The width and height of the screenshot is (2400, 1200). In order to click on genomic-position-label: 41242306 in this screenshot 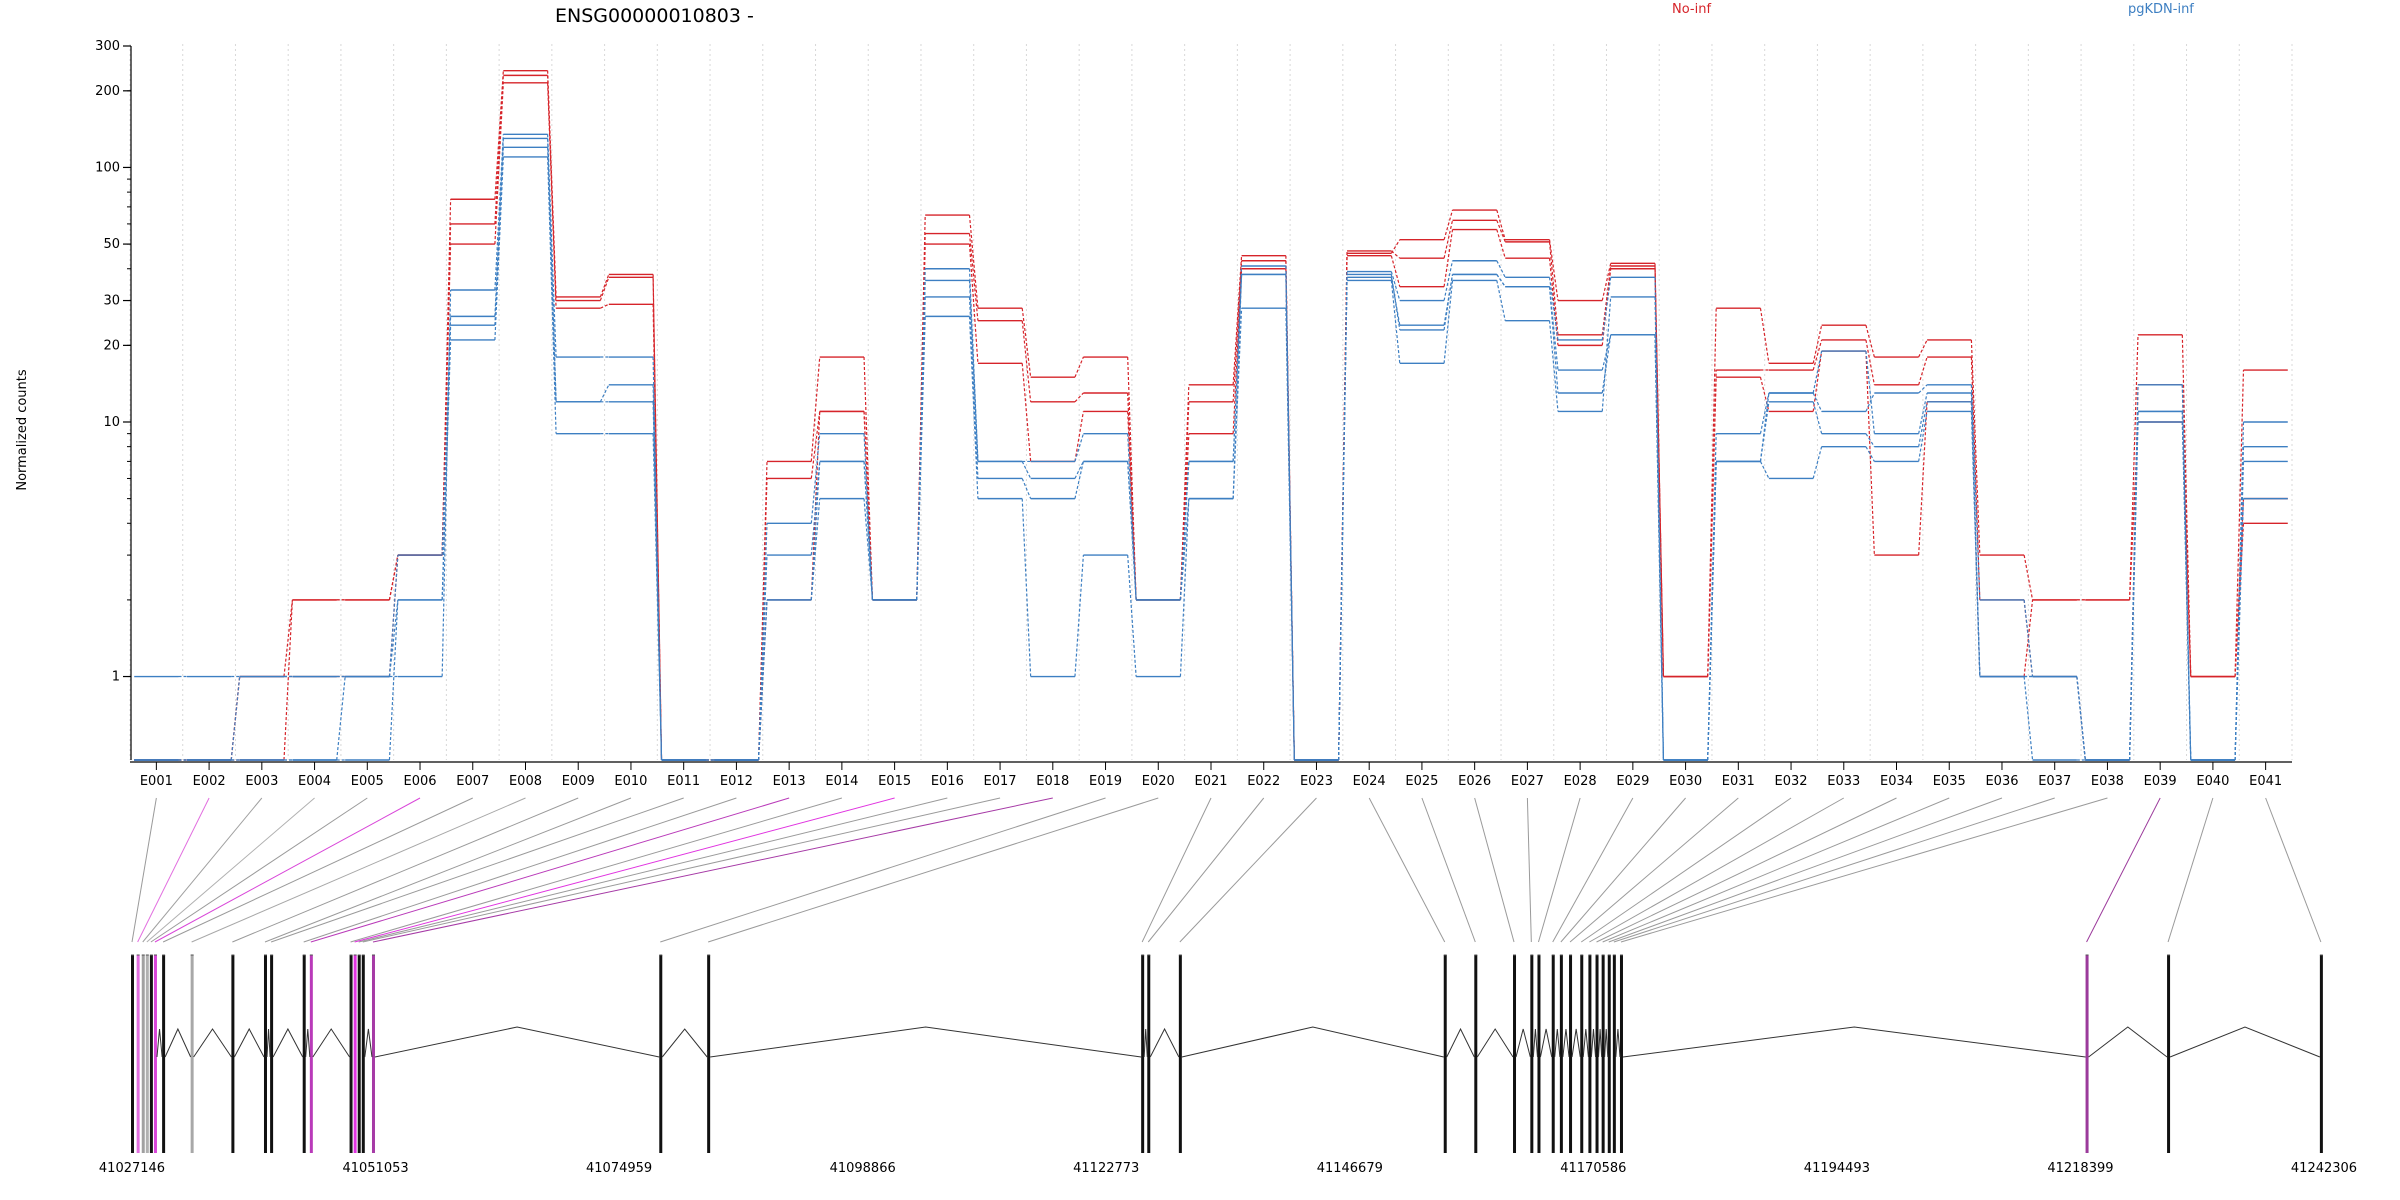, I will do `click(2324, 1168)`.